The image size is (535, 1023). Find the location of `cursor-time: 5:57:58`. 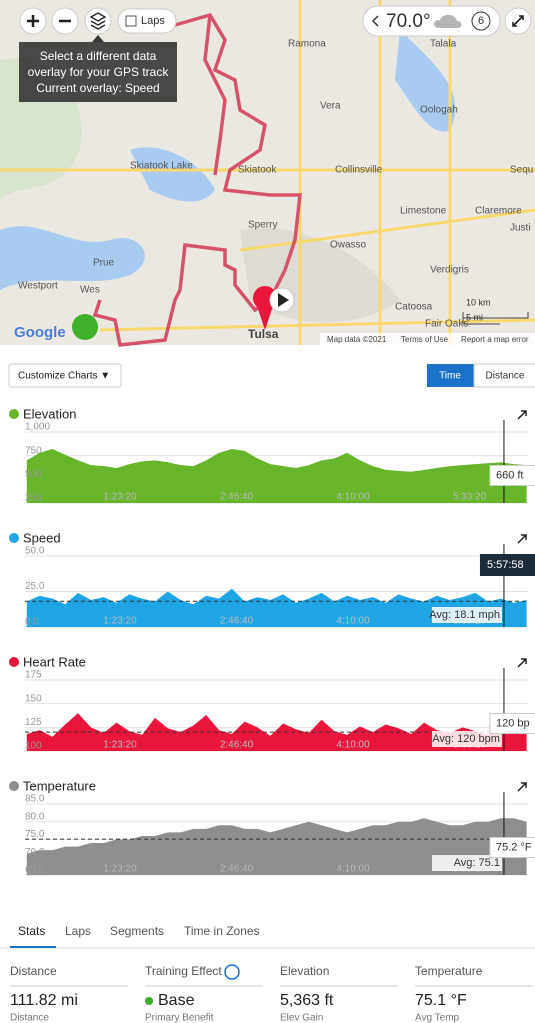

cursor-time: 5:57:58 is located at coordinates (505, 565).